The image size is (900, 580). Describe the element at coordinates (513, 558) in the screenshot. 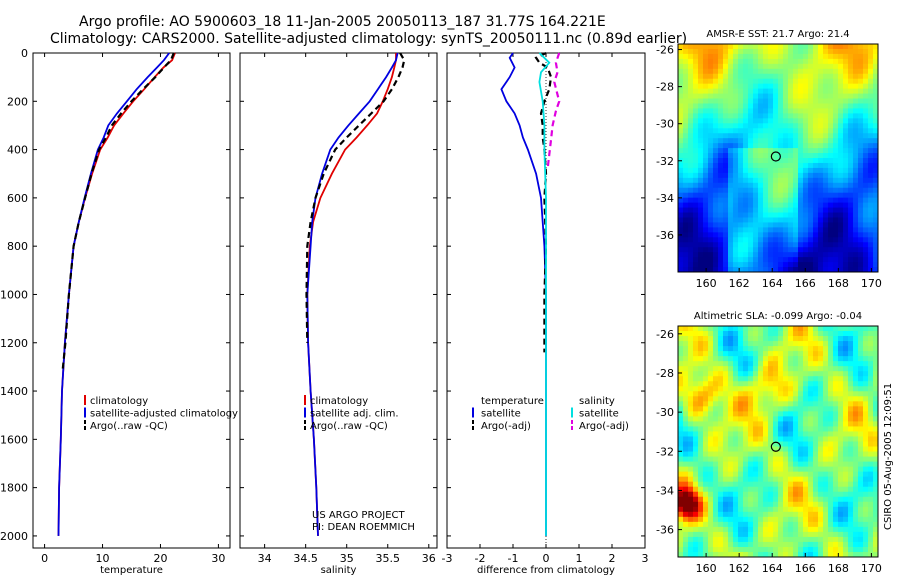

I see `difference-xtick-label: -1` at that location.